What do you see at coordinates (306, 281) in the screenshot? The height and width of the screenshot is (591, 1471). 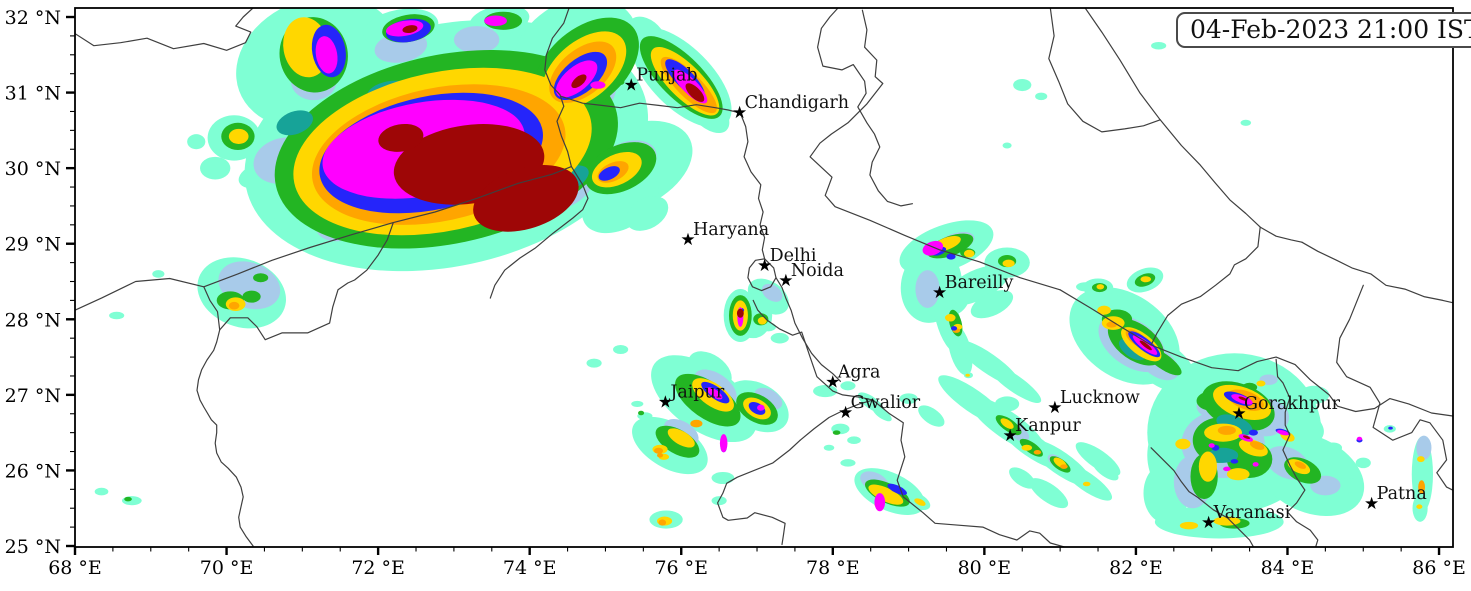 I see `state-boundary-thar-border-loop` at bounding box center [306, 281].